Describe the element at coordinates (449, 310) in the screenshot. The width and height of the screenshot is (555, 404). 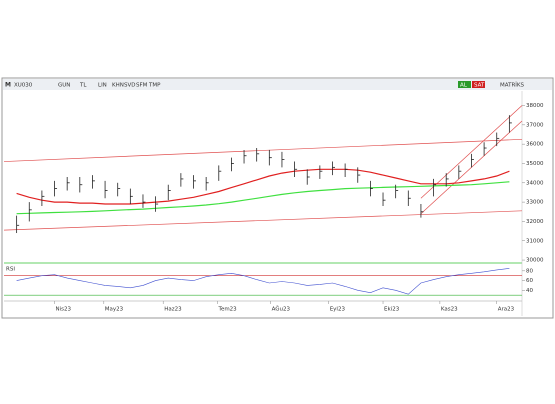
I see `x-tick-label: Kas23` at that location.